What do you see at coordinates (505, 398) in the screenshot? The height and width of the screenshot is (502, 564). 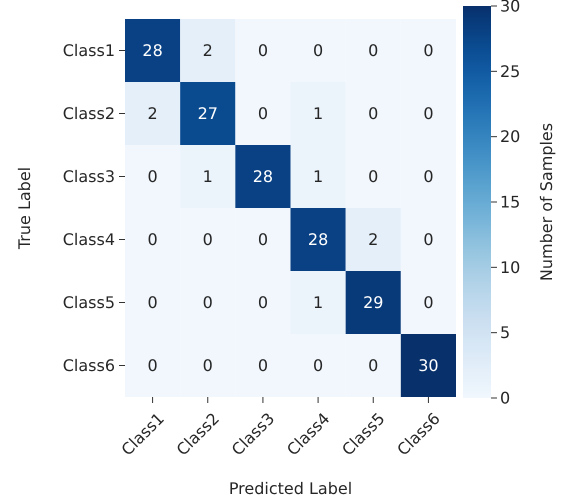 I see `color-bar-label: 0` at bounding box center [505, 398].